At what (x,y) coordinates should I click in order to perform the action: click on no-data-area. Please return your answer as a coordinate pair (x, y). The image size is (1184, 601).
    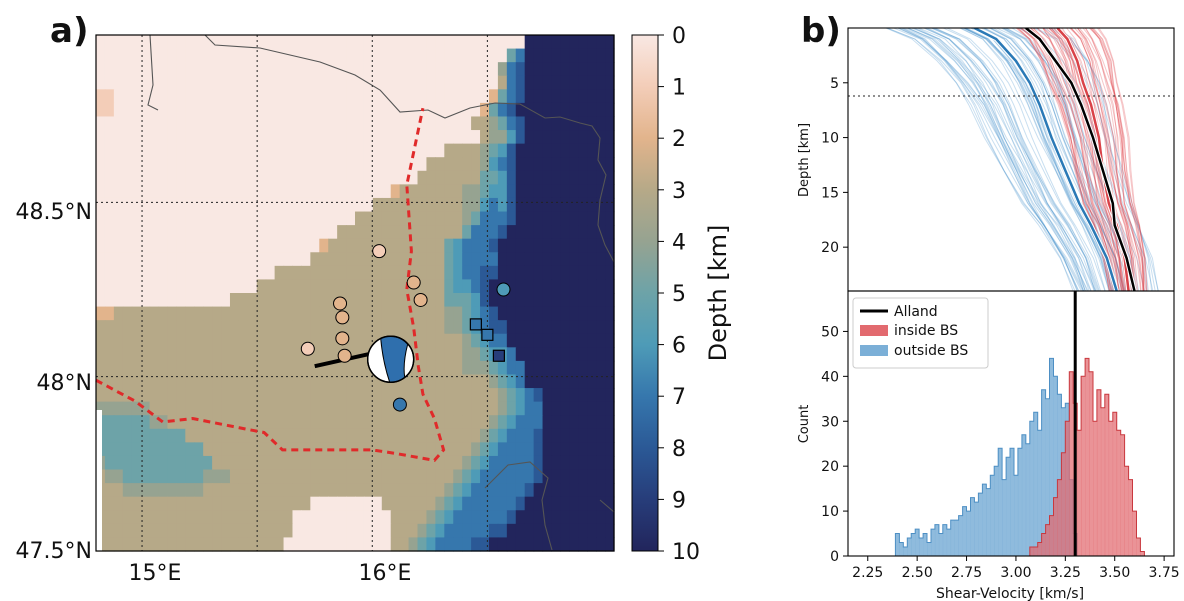
    Looking at the image, I should click on (99, 480).